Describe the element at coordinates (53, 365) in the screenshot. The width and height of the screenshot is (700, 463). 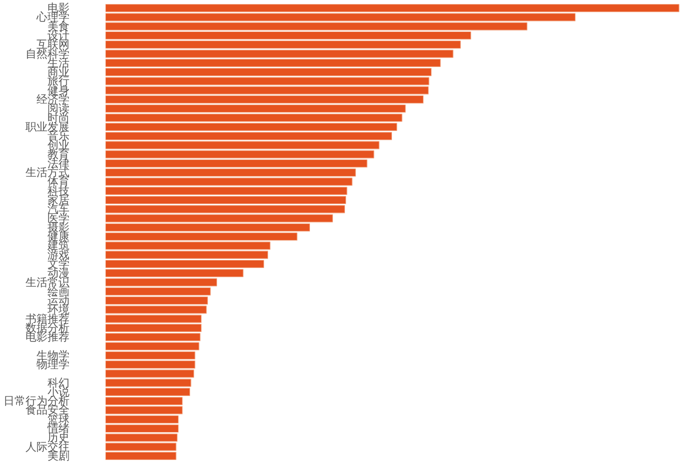
I see `y-tick-label: 物理学` at that location.